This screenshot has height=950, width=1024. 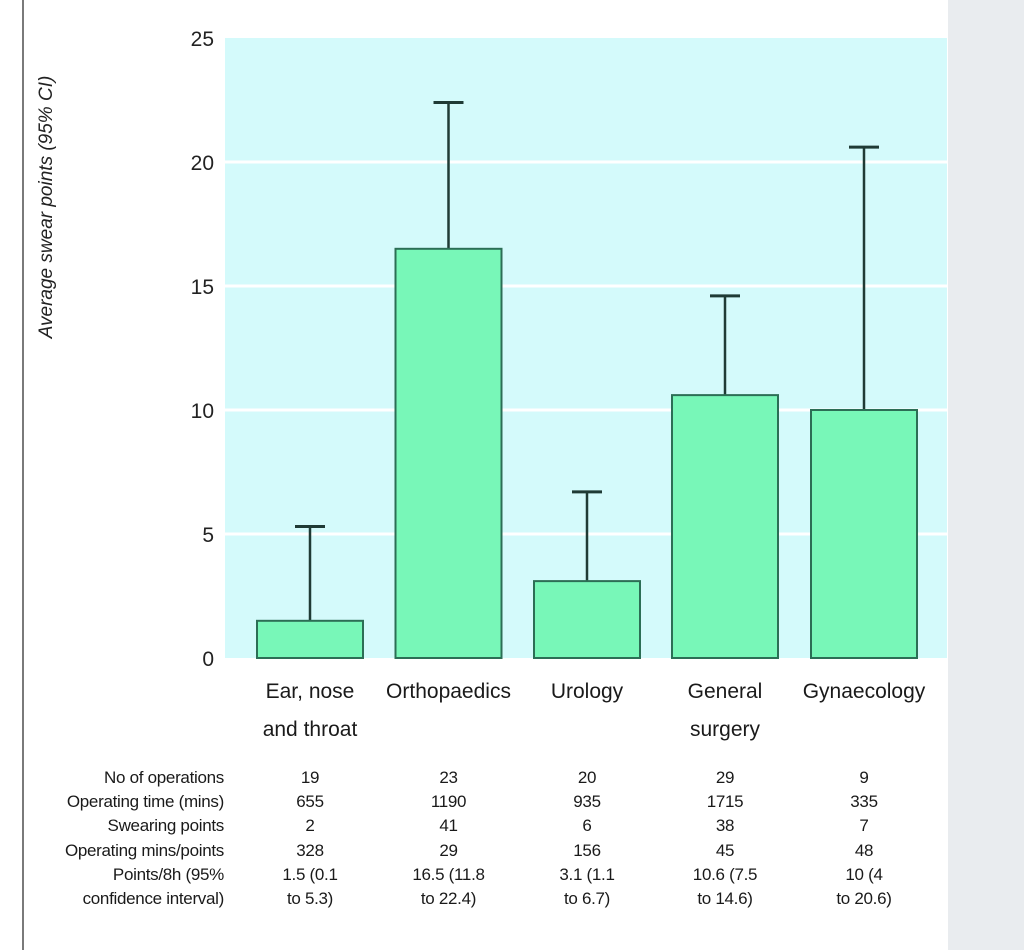 What do you see at coordinates (587, 777) in the screenshot?
I see `table-cell: 20` at bounding box center [587, 777].